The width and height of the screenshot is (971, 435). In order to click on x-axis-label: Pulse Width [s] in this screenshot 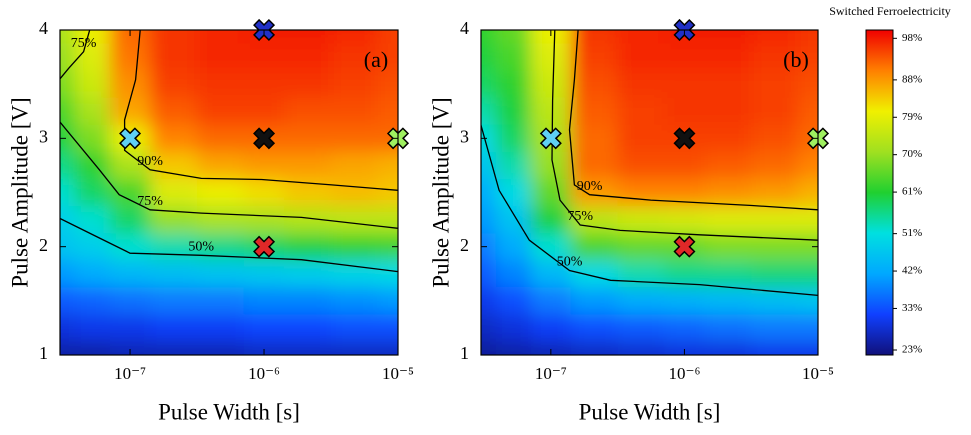, I will do `click(650, 411)`.